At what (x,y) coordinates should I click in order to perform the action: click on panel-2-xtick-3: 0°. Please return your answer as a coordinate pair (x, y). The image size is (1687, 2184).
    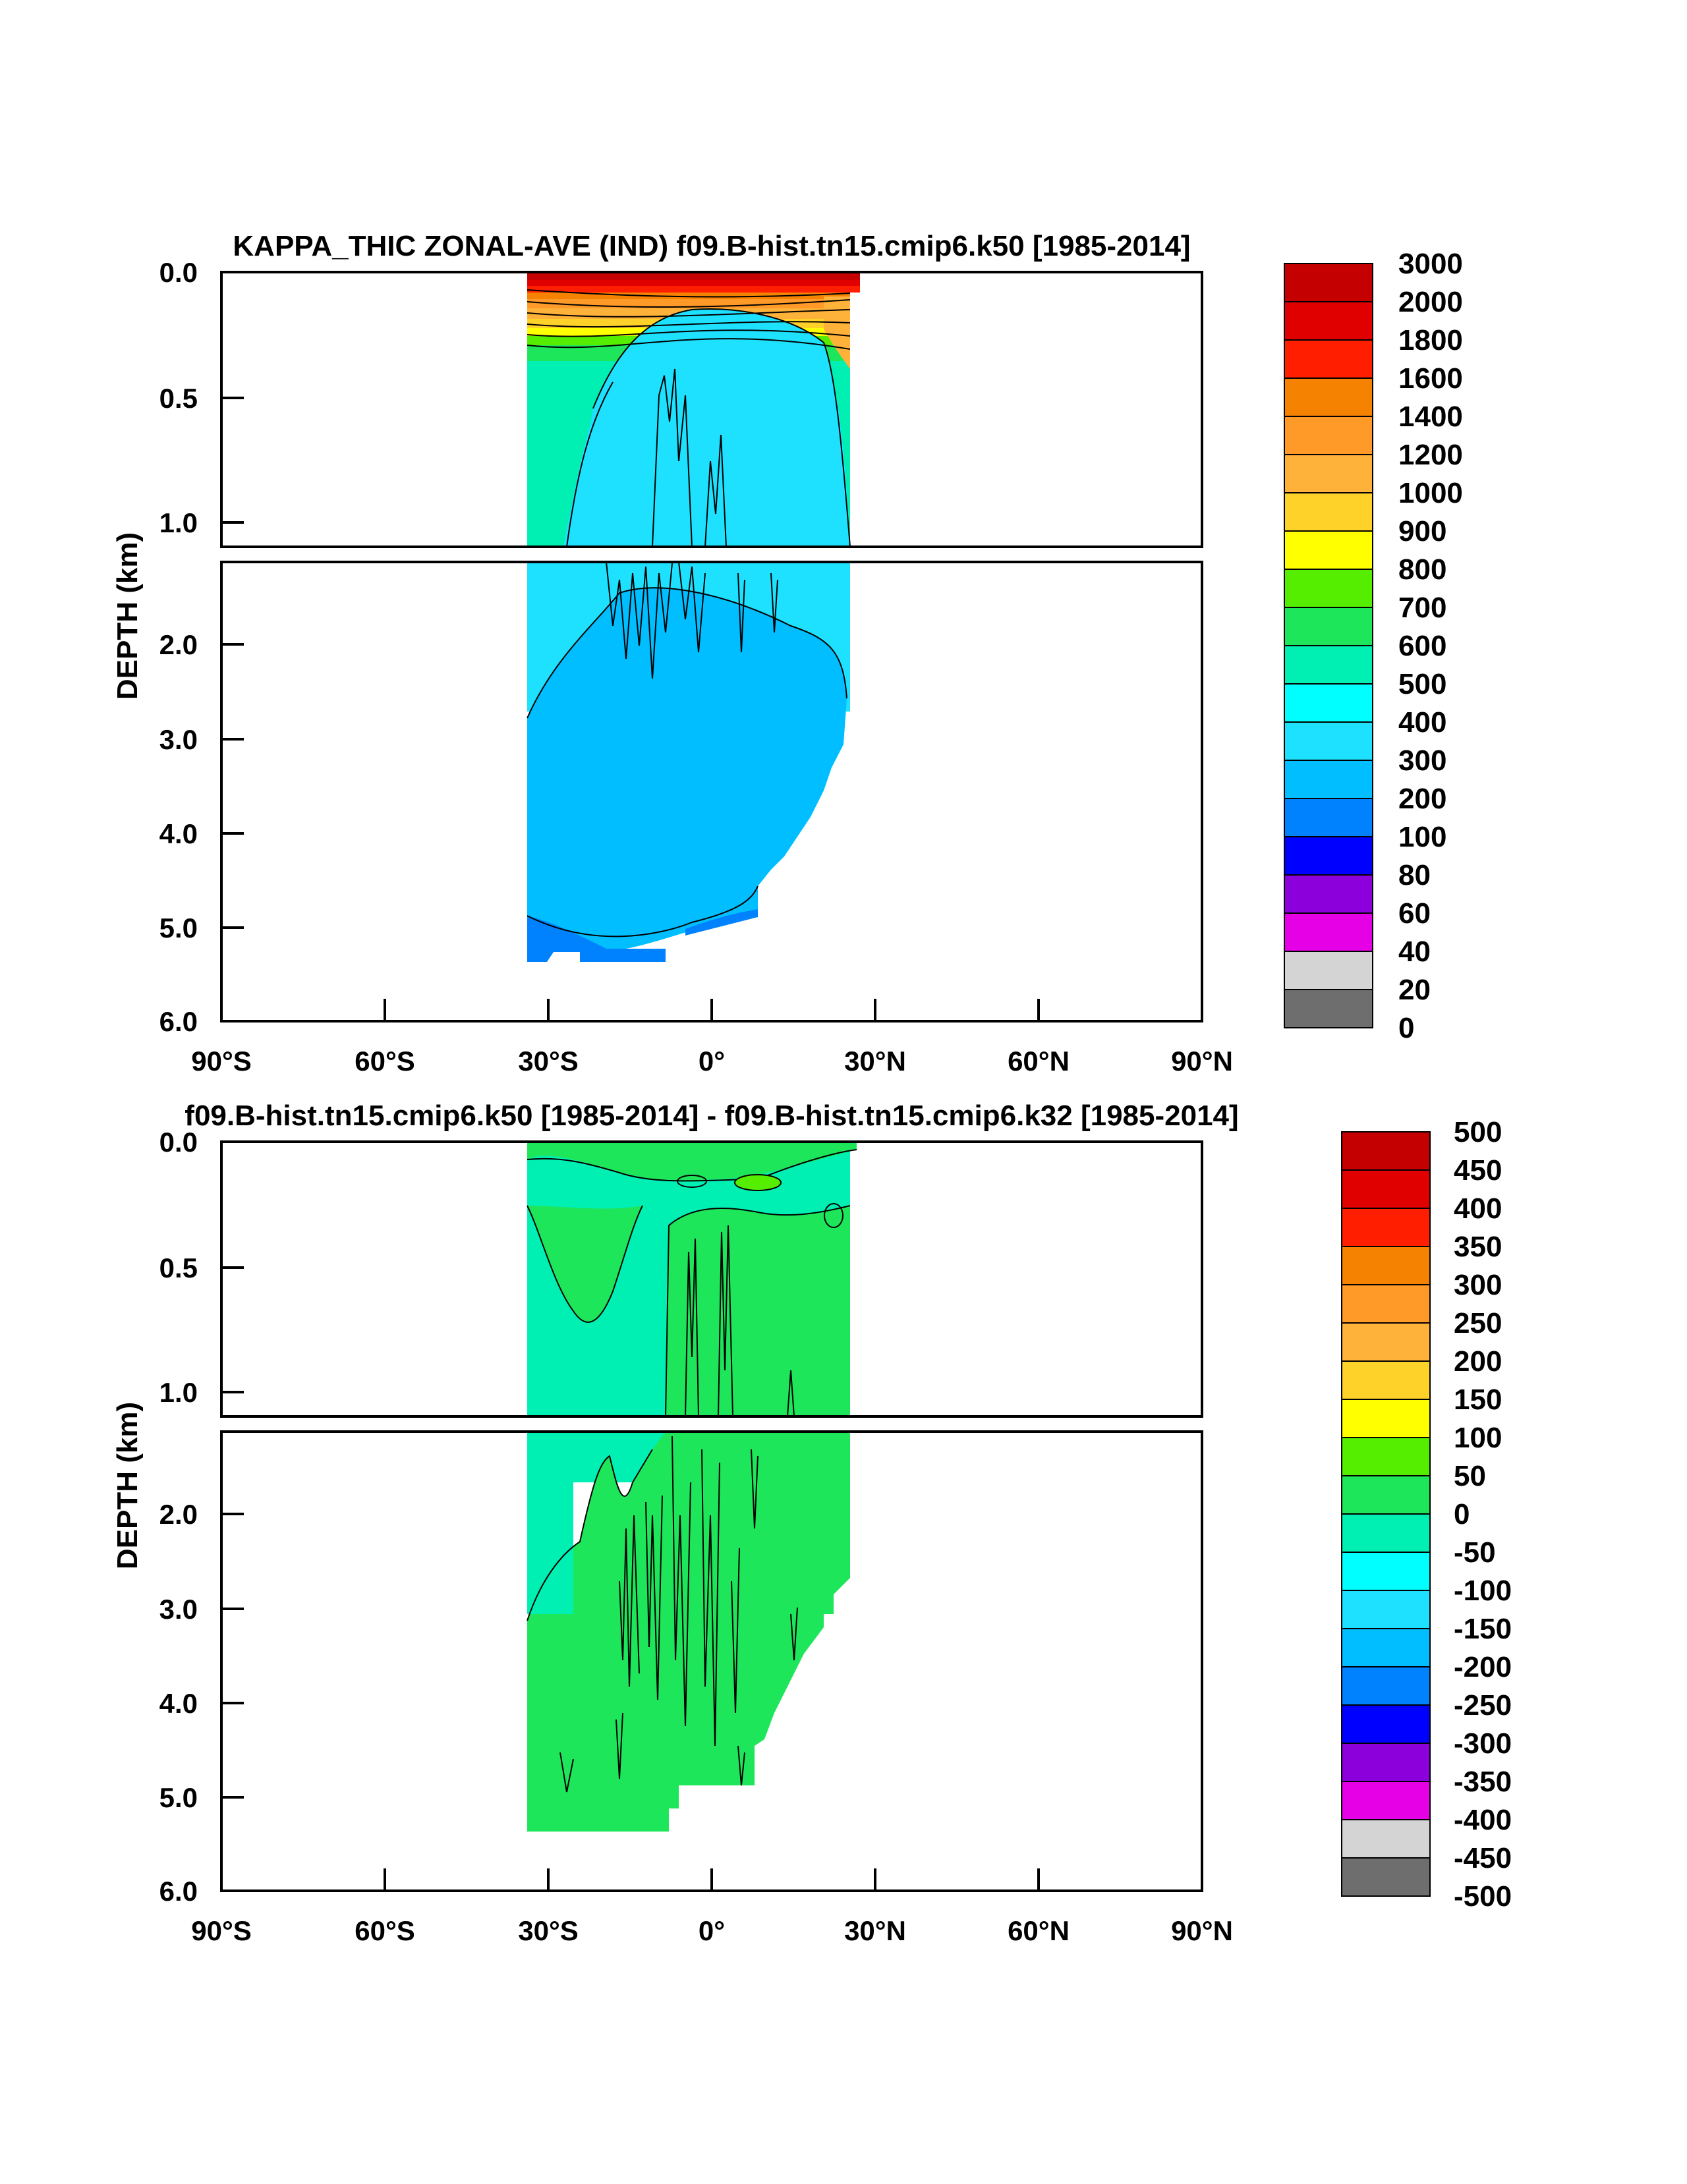
    Looking at the image, I should click on (712, 1930).